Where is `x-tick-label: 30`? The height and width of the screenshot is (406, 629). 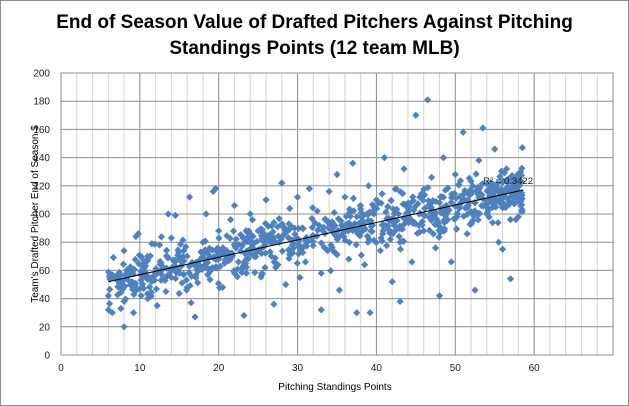 x-tick-label: 30 is located at coordinates (298, 368).